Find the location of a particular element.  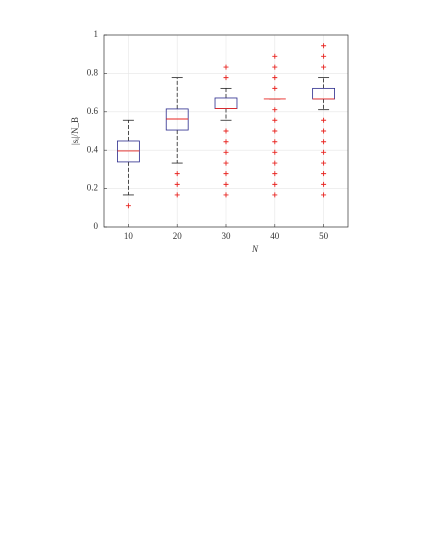

y-tick-label: 1 is located at coordinates (96, 34).